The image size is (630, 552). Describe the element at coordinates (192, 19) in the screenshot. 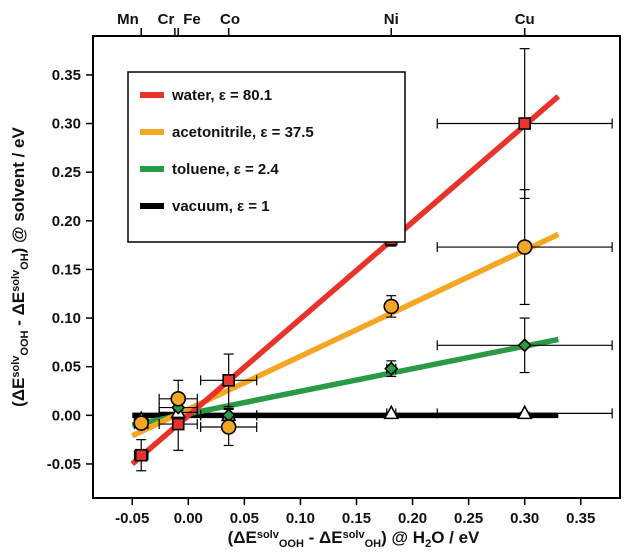

I see `top-element-label: Fe` at that location.